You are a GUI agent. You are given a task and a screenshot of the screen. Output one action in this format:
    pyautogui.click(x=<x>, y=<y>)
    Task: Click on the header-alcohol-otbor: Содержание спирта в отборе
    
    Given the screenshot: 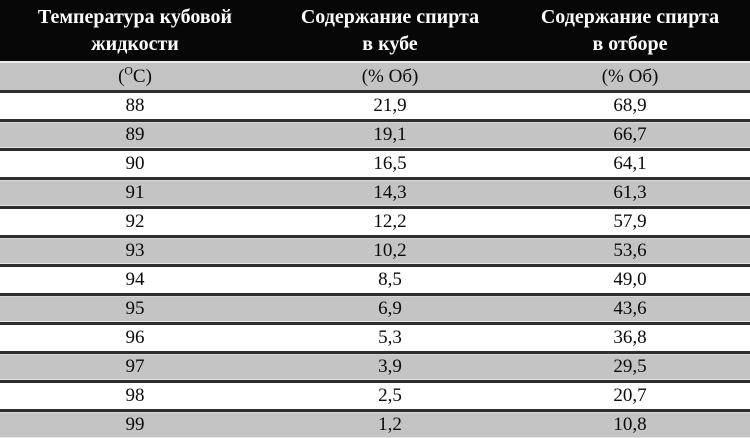 What is the action you would take?
    pyautogui.click(x=630, y=31)
    